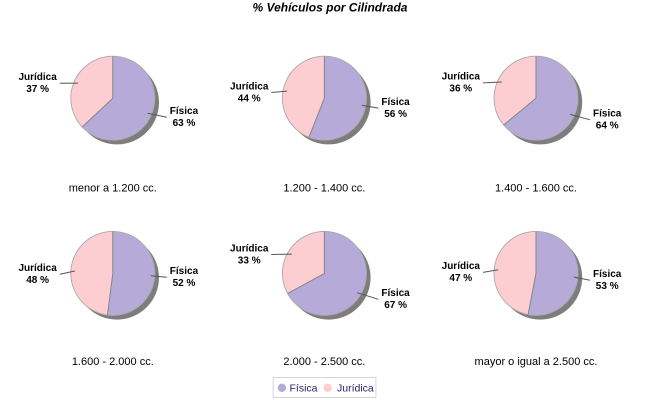 The height and width of the screenshot is (400, 650). Describe the element at coordinates (184, 123) in the screenshot. I see `svg-text: 63 %` at that location.